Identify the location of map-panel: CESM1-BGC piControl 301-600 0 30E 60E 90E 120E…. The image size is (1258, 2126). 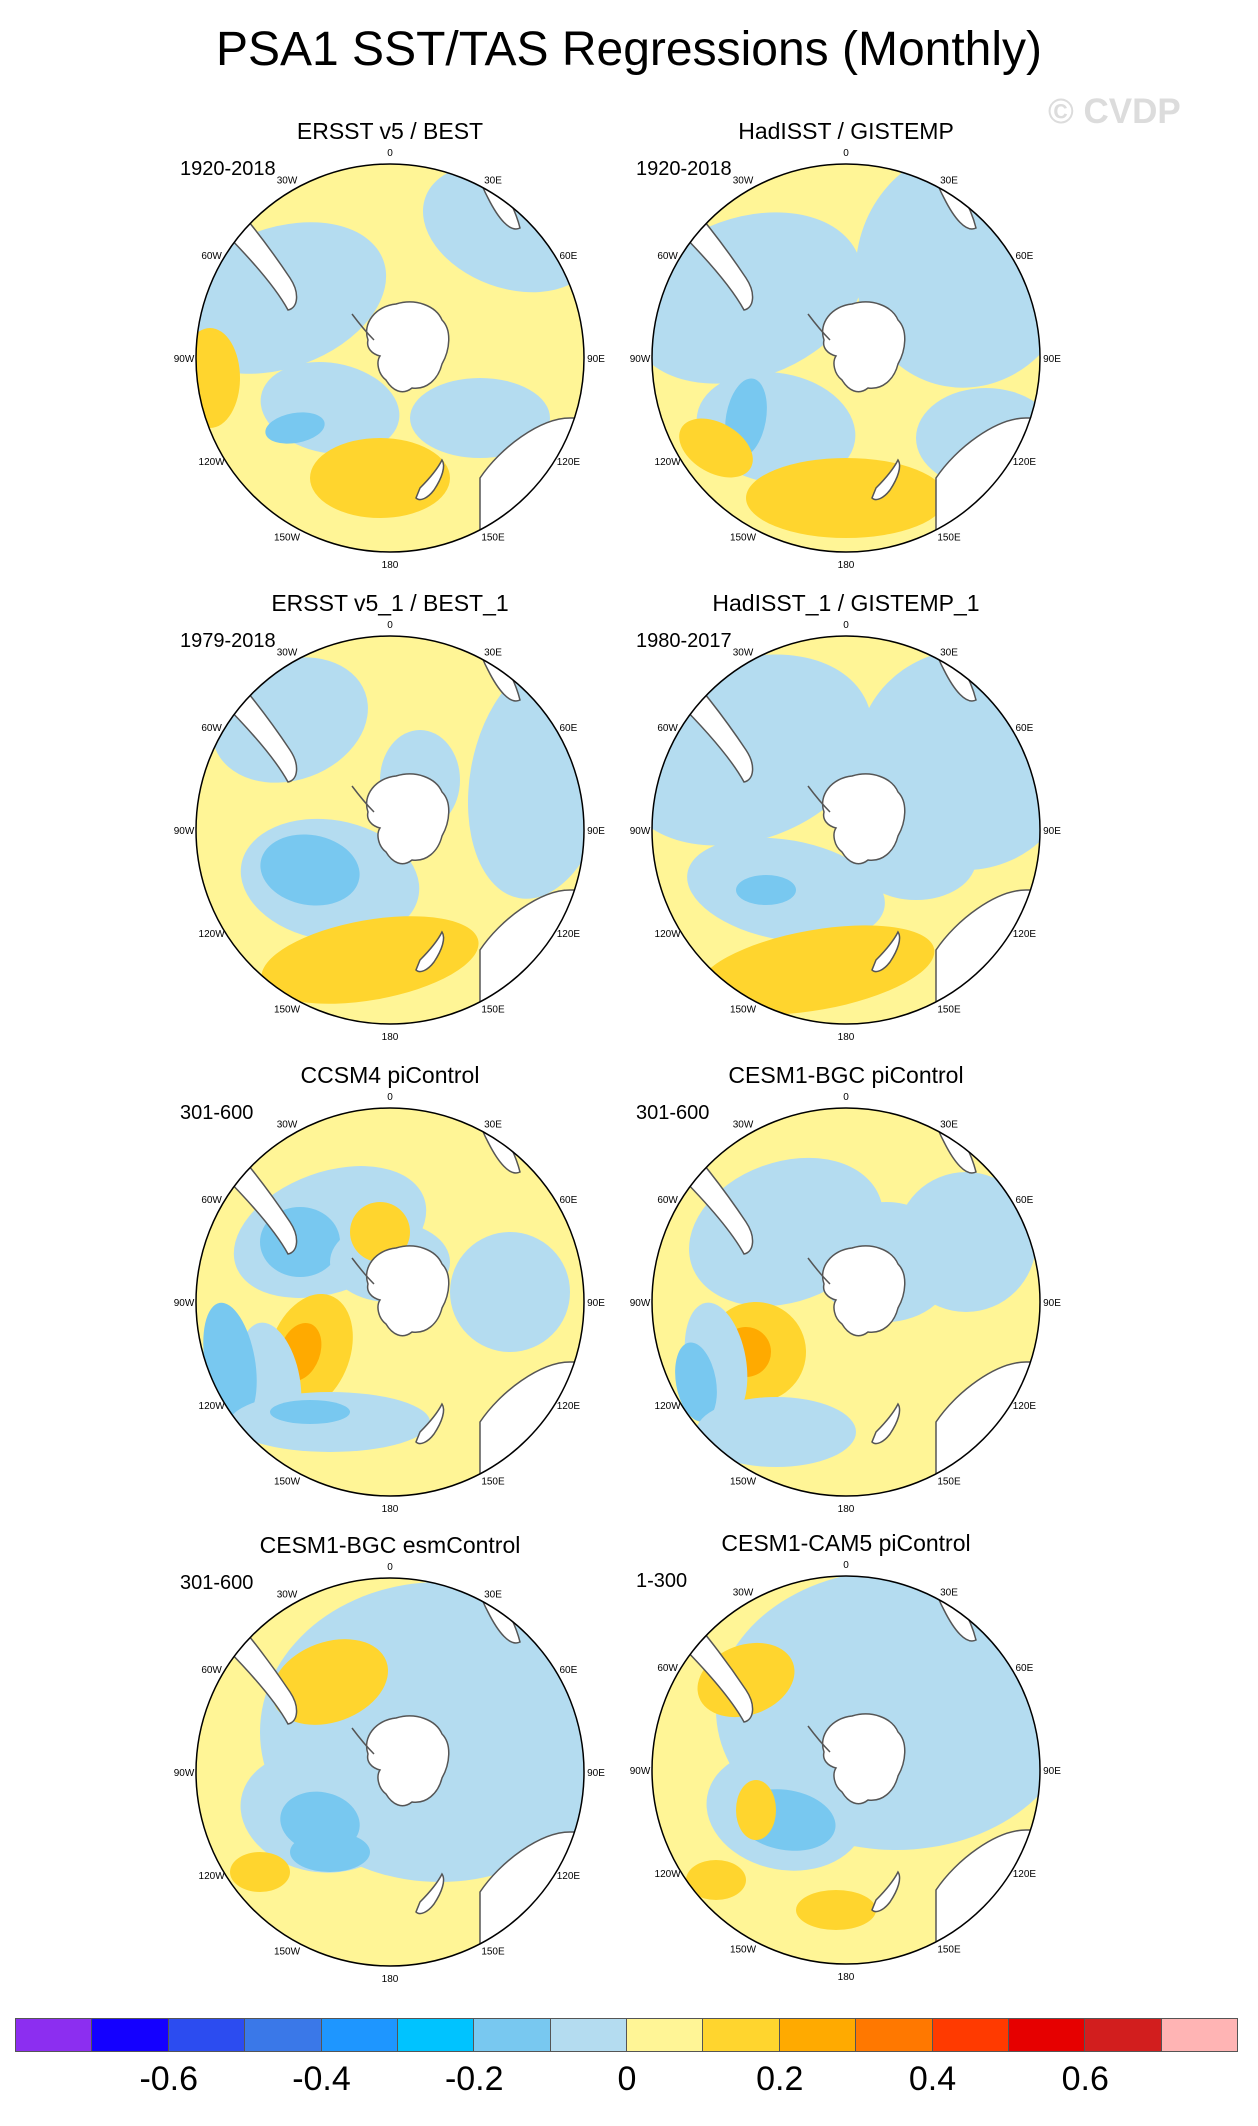
(846, 1292).